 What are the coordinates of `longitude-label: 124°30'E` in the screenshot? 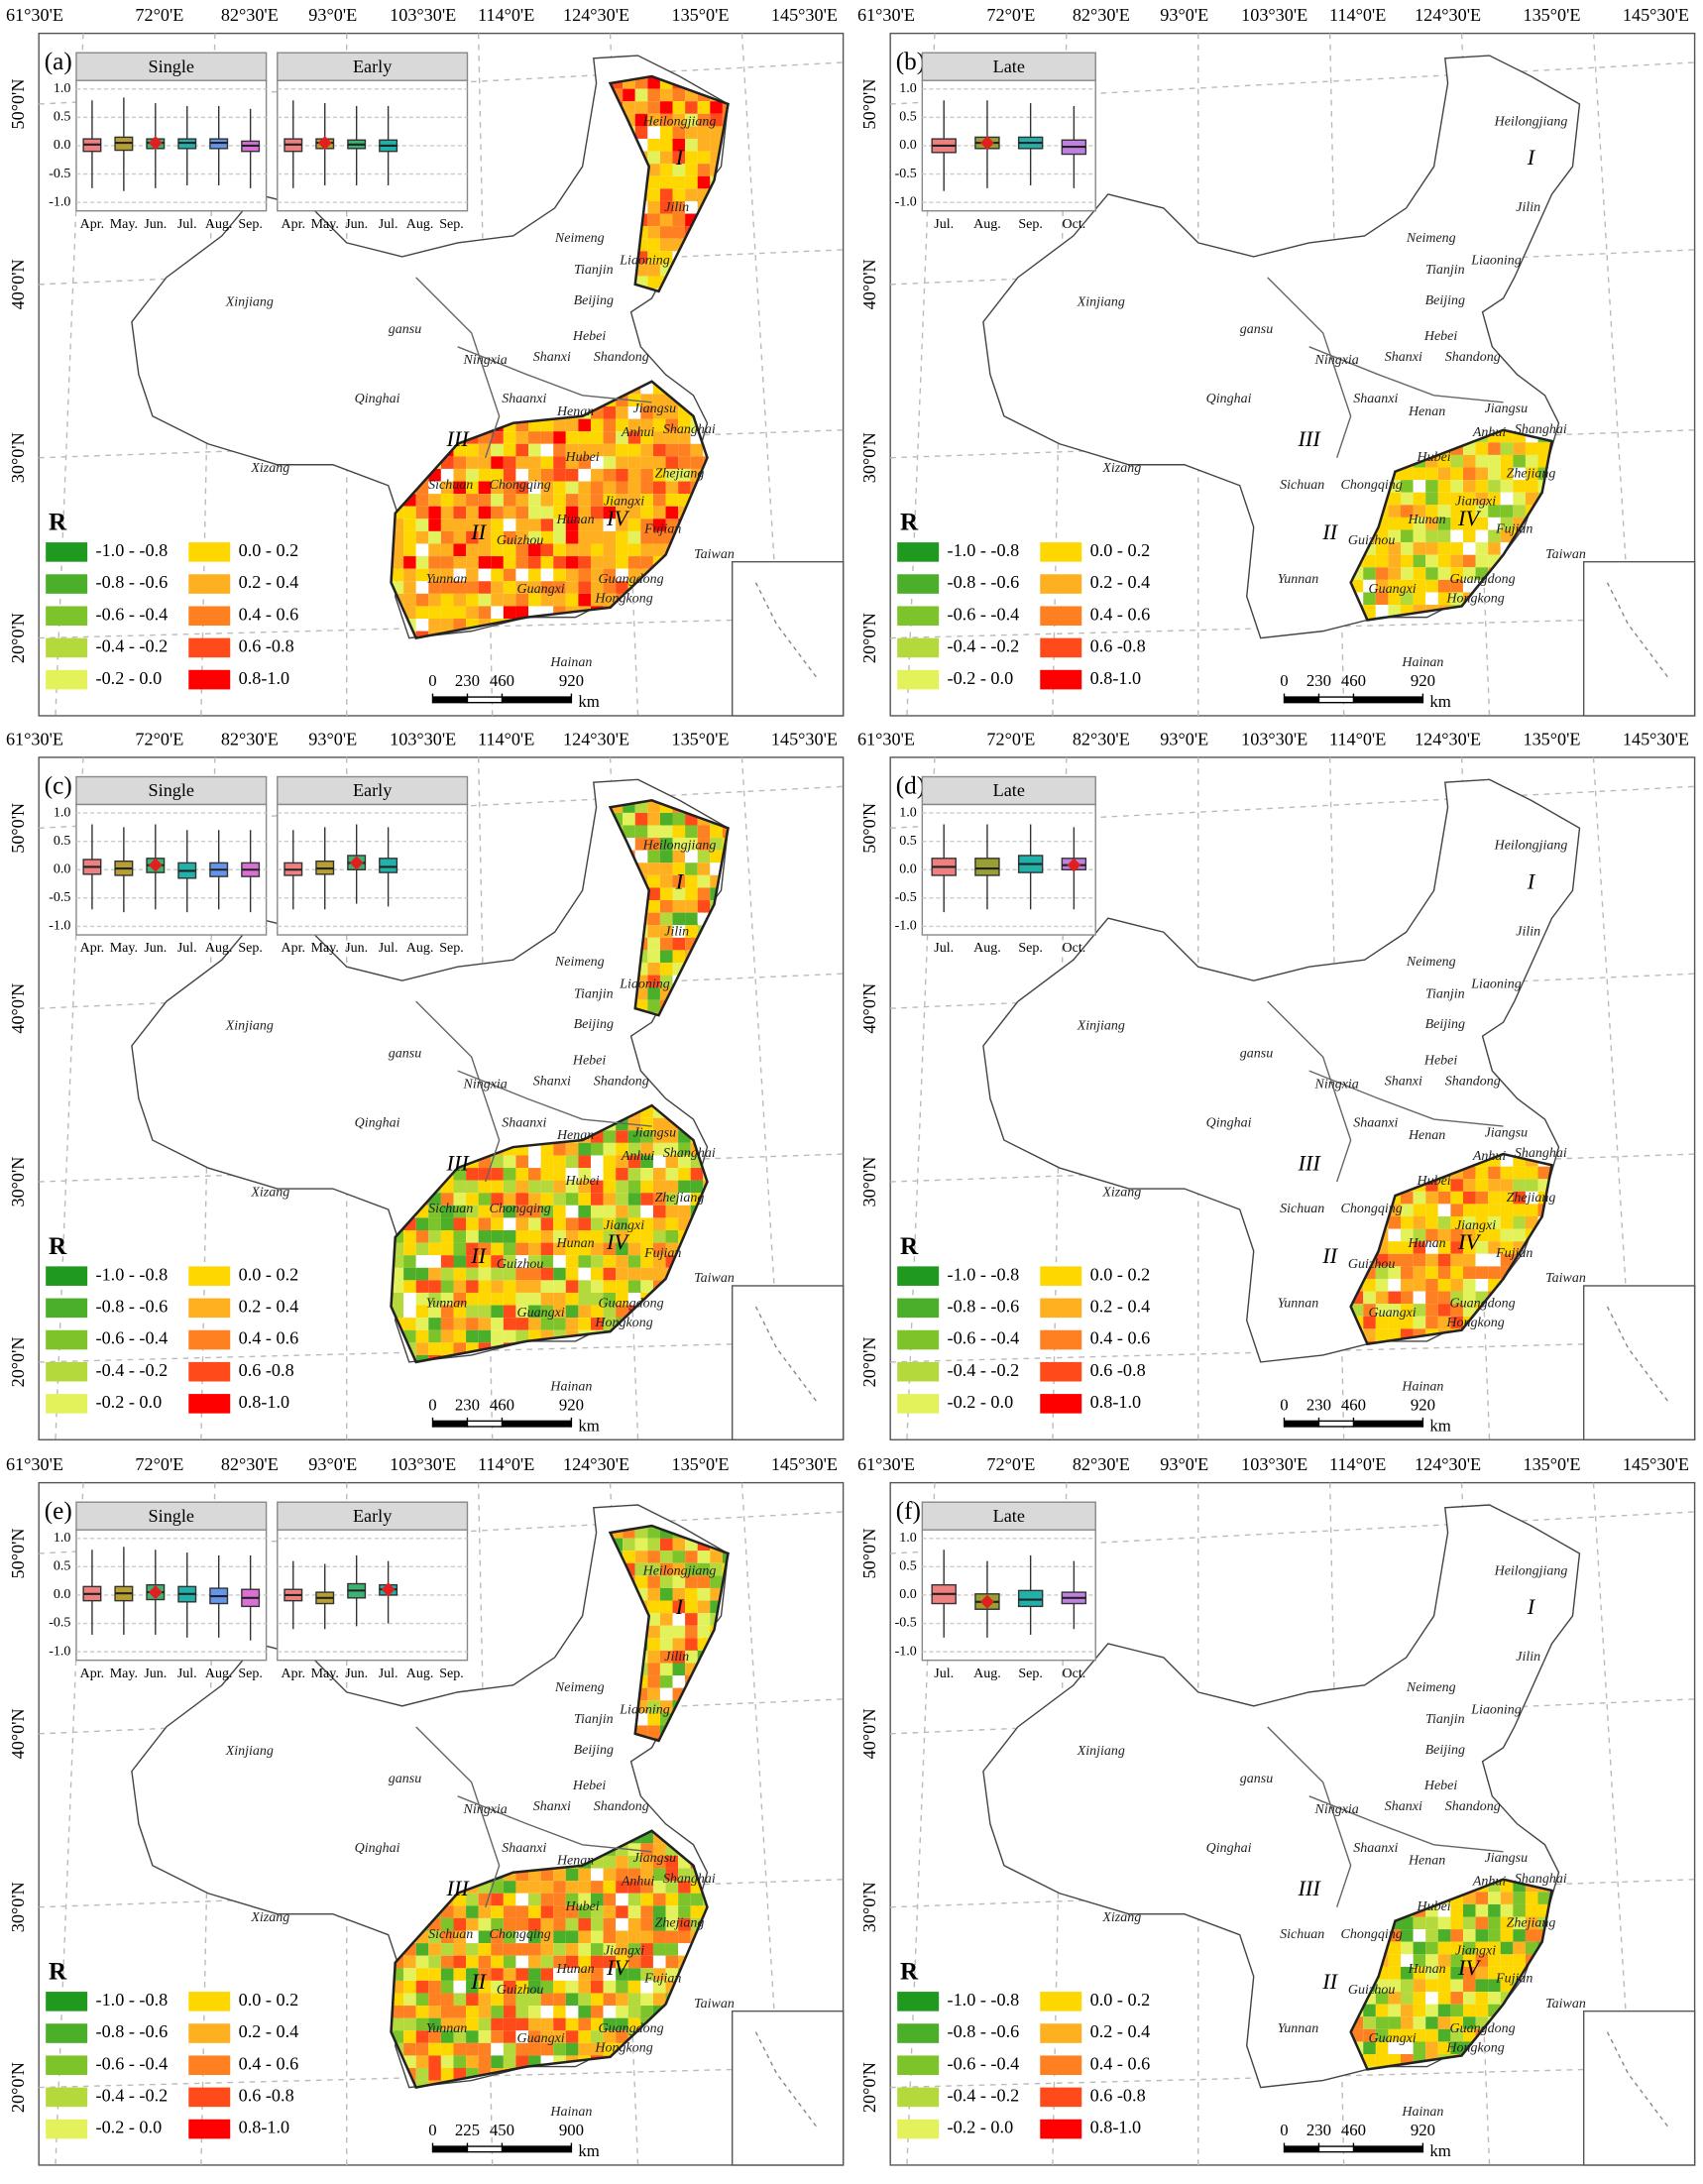 It's located at (1448, 1464).